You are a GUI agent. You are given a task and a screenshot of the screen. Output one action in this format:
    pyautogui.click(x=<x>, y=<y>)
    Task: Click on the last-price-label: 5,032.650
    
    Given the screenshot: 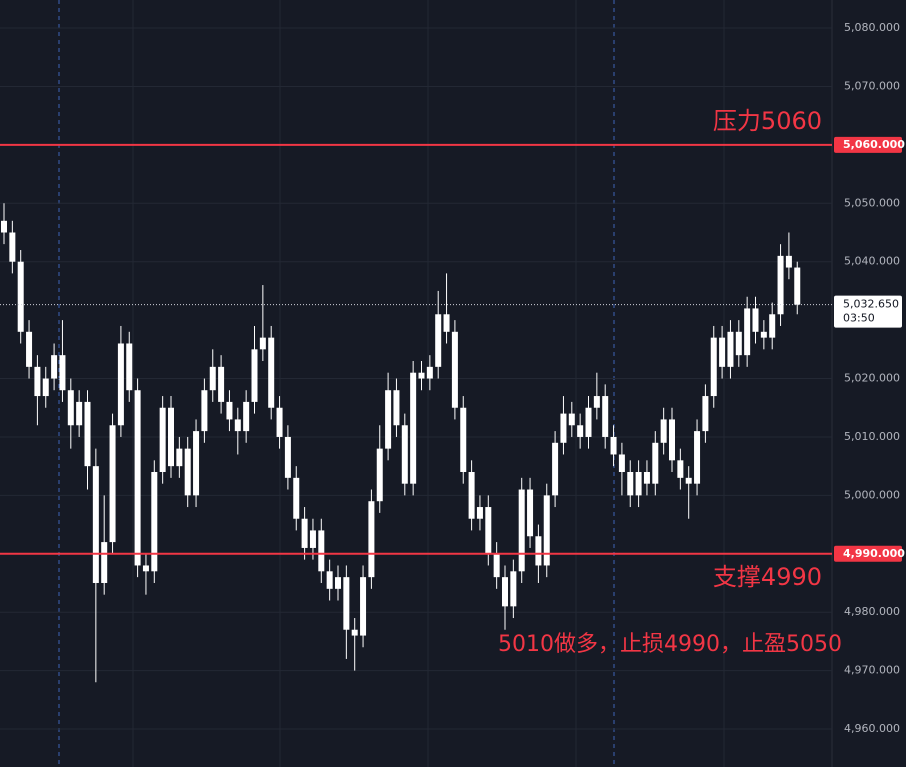 What is the action you would take?
    pyautogui.click(x=871, y=304)
    